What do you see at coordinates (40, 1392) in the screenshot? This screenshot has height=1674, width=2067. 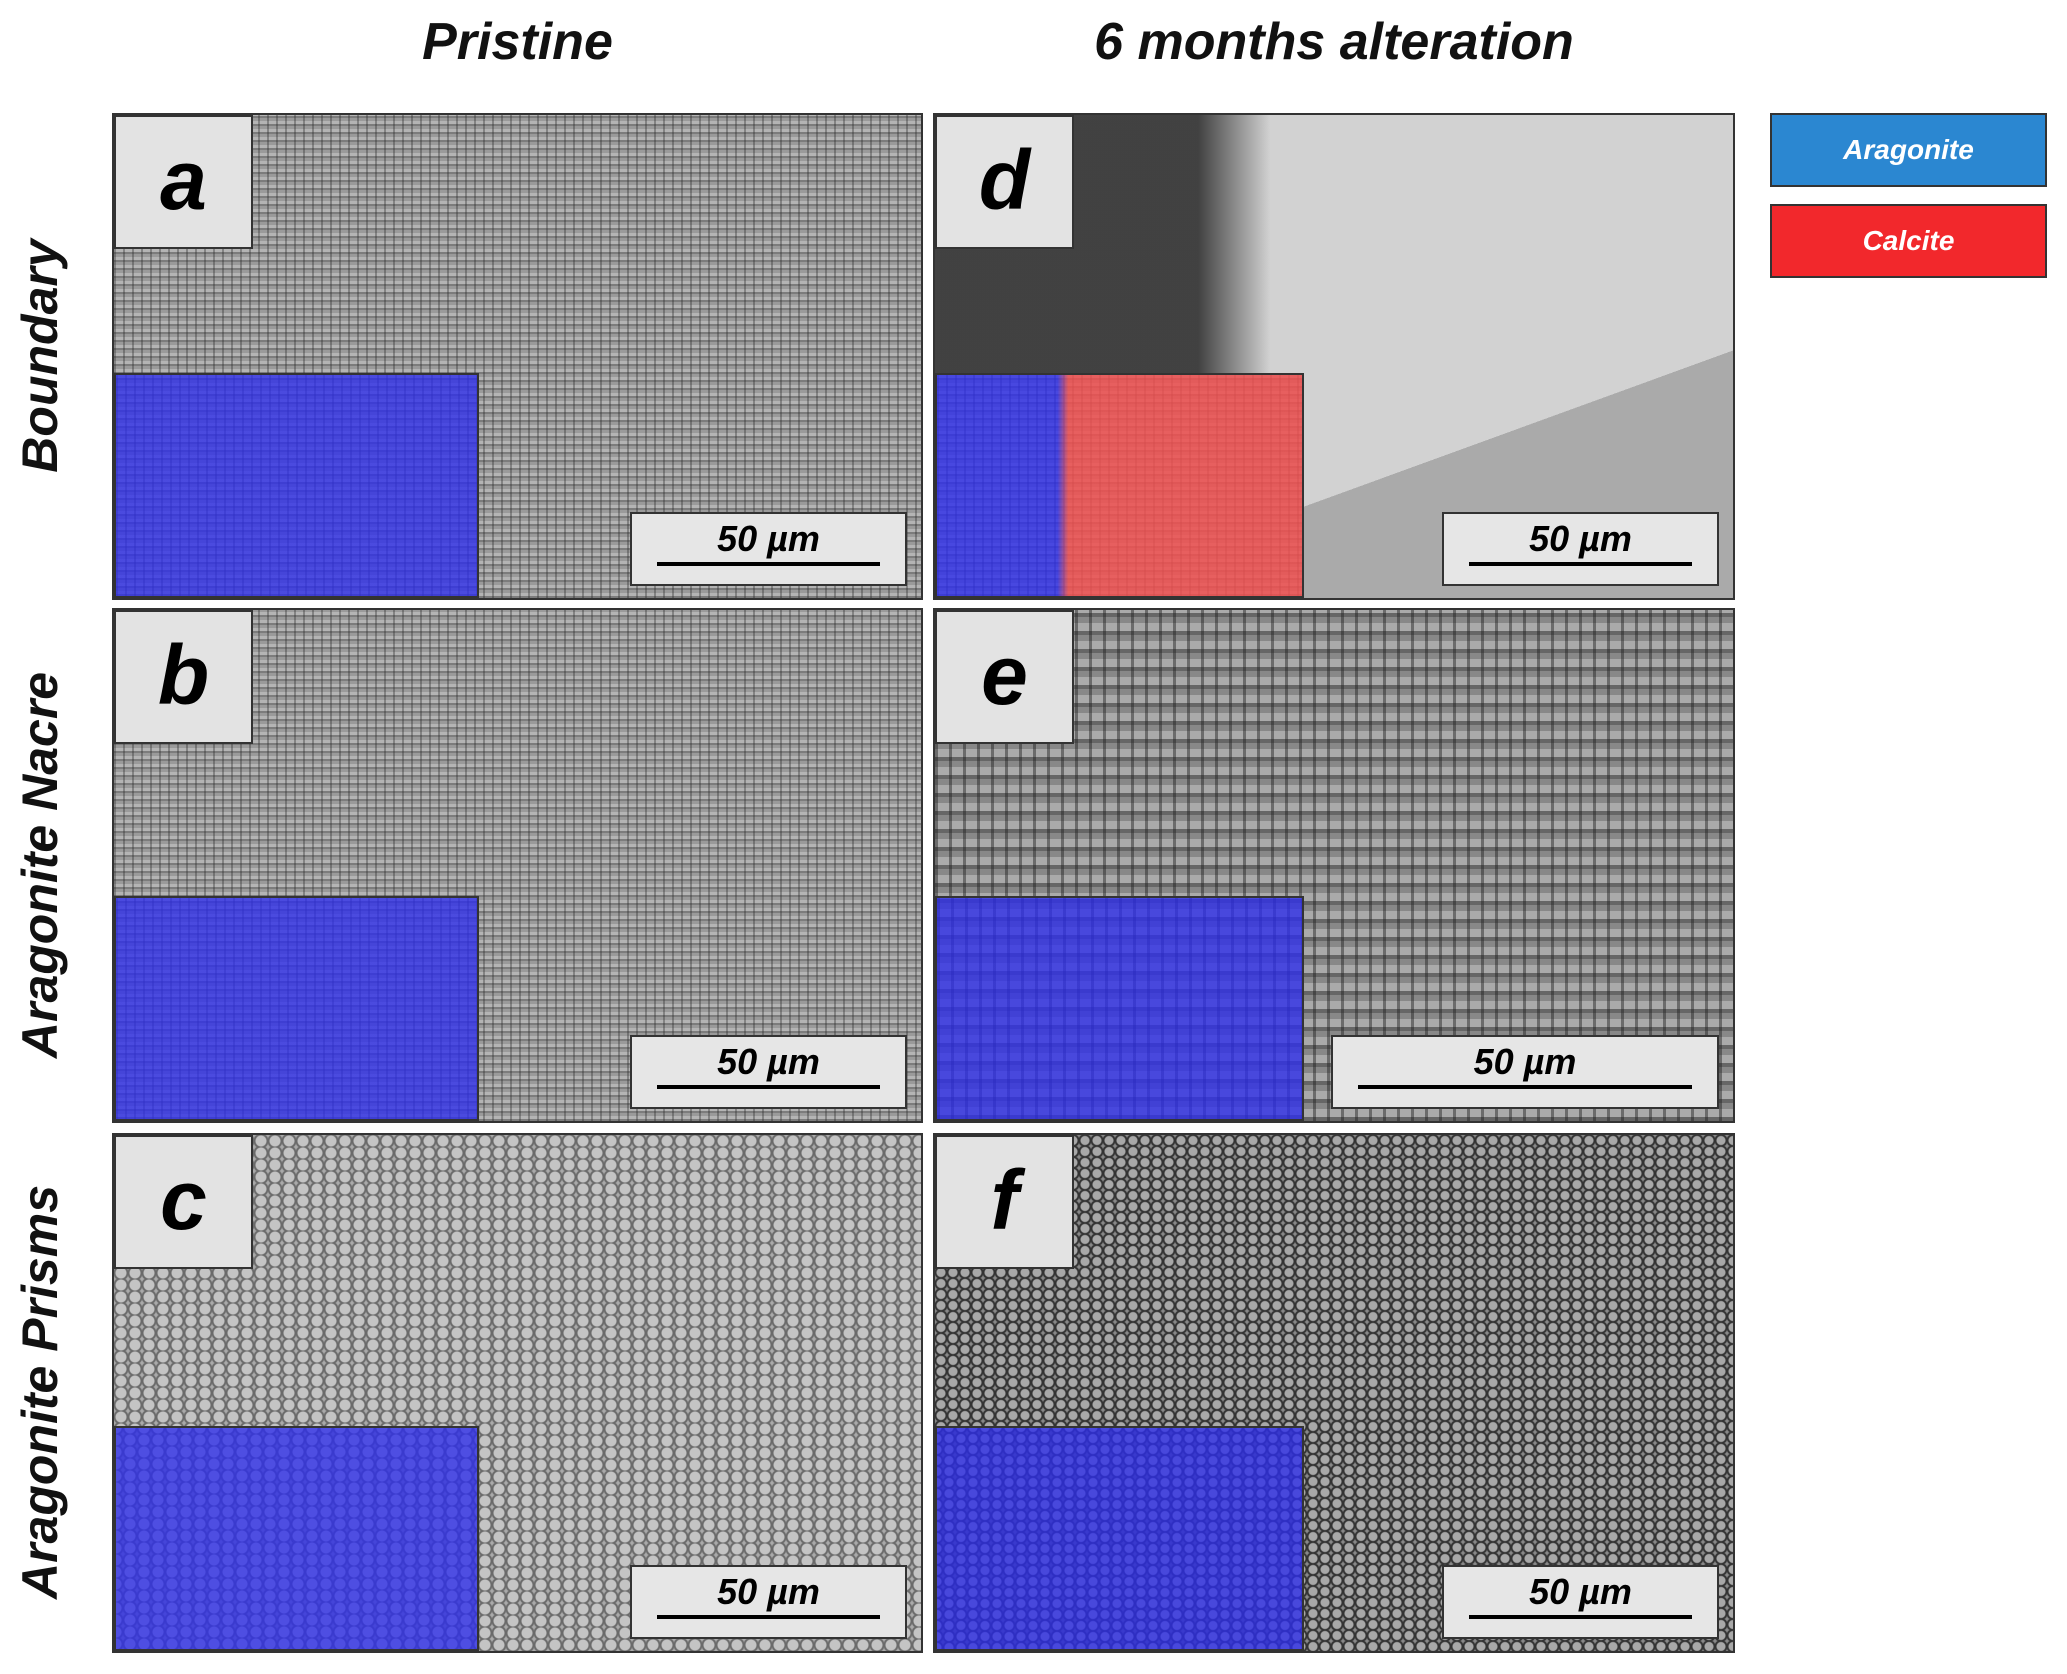 I see `row-label: Aragonite Prisms` at bounding box center [40, 1392].